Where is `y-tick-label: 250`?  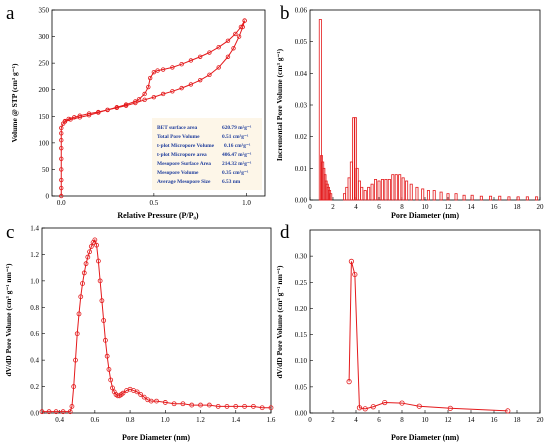
y-tick-label: 250 is located at coordinates (44, 64).